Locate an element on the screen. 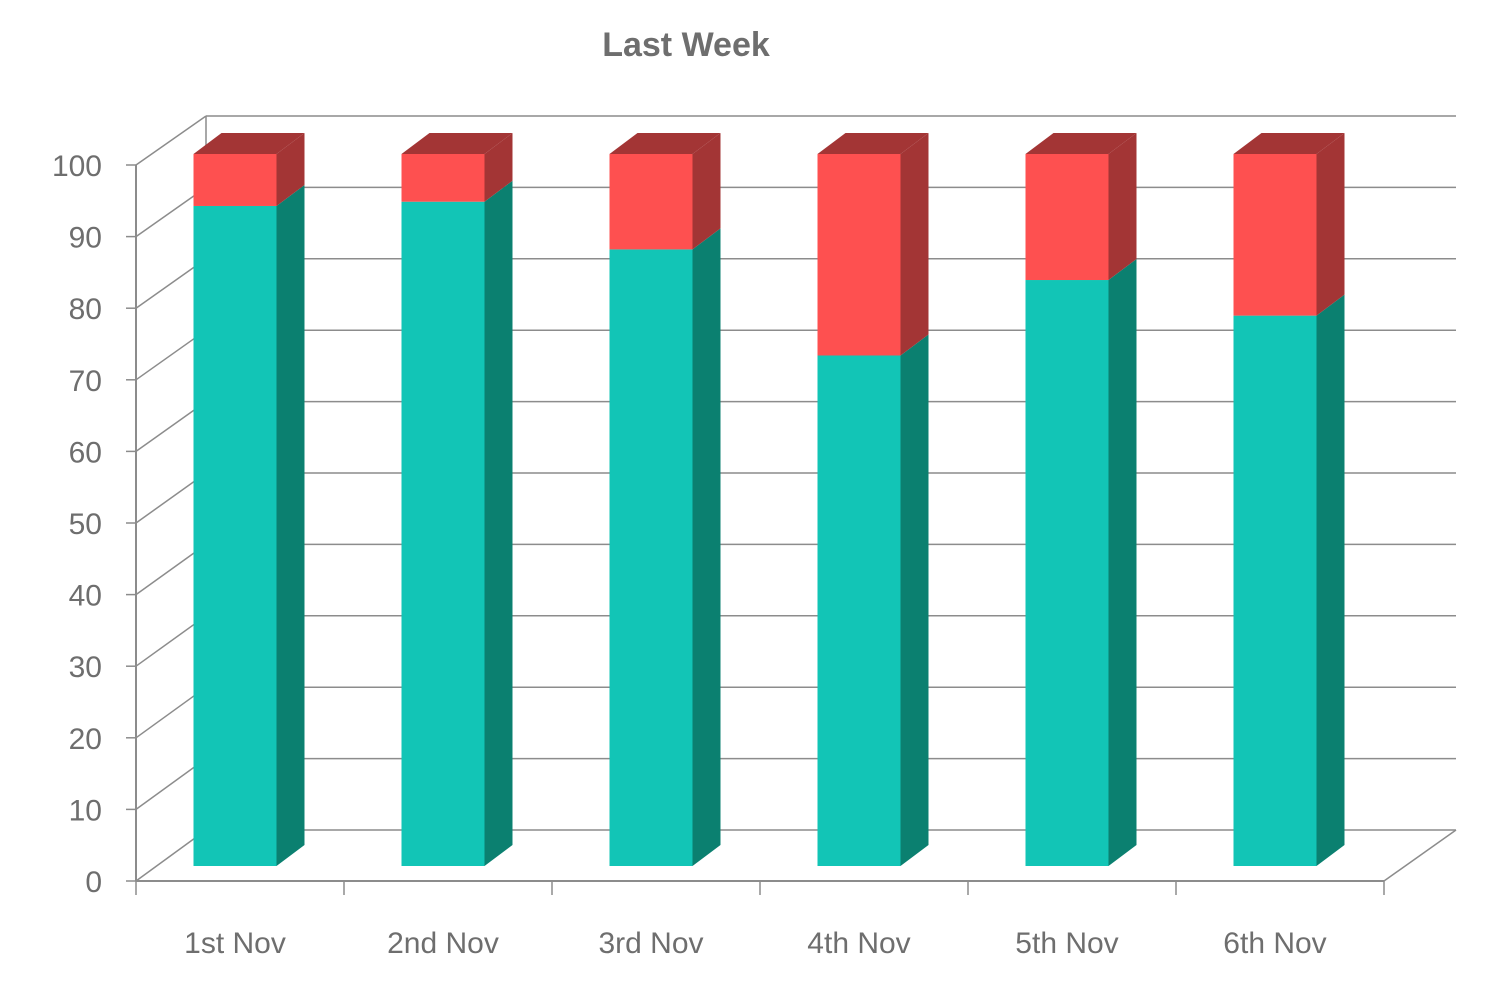 The height and width of the screenshot is (992, 1502). y-tick-label-0: 0 is located at coordinates (93, 882).